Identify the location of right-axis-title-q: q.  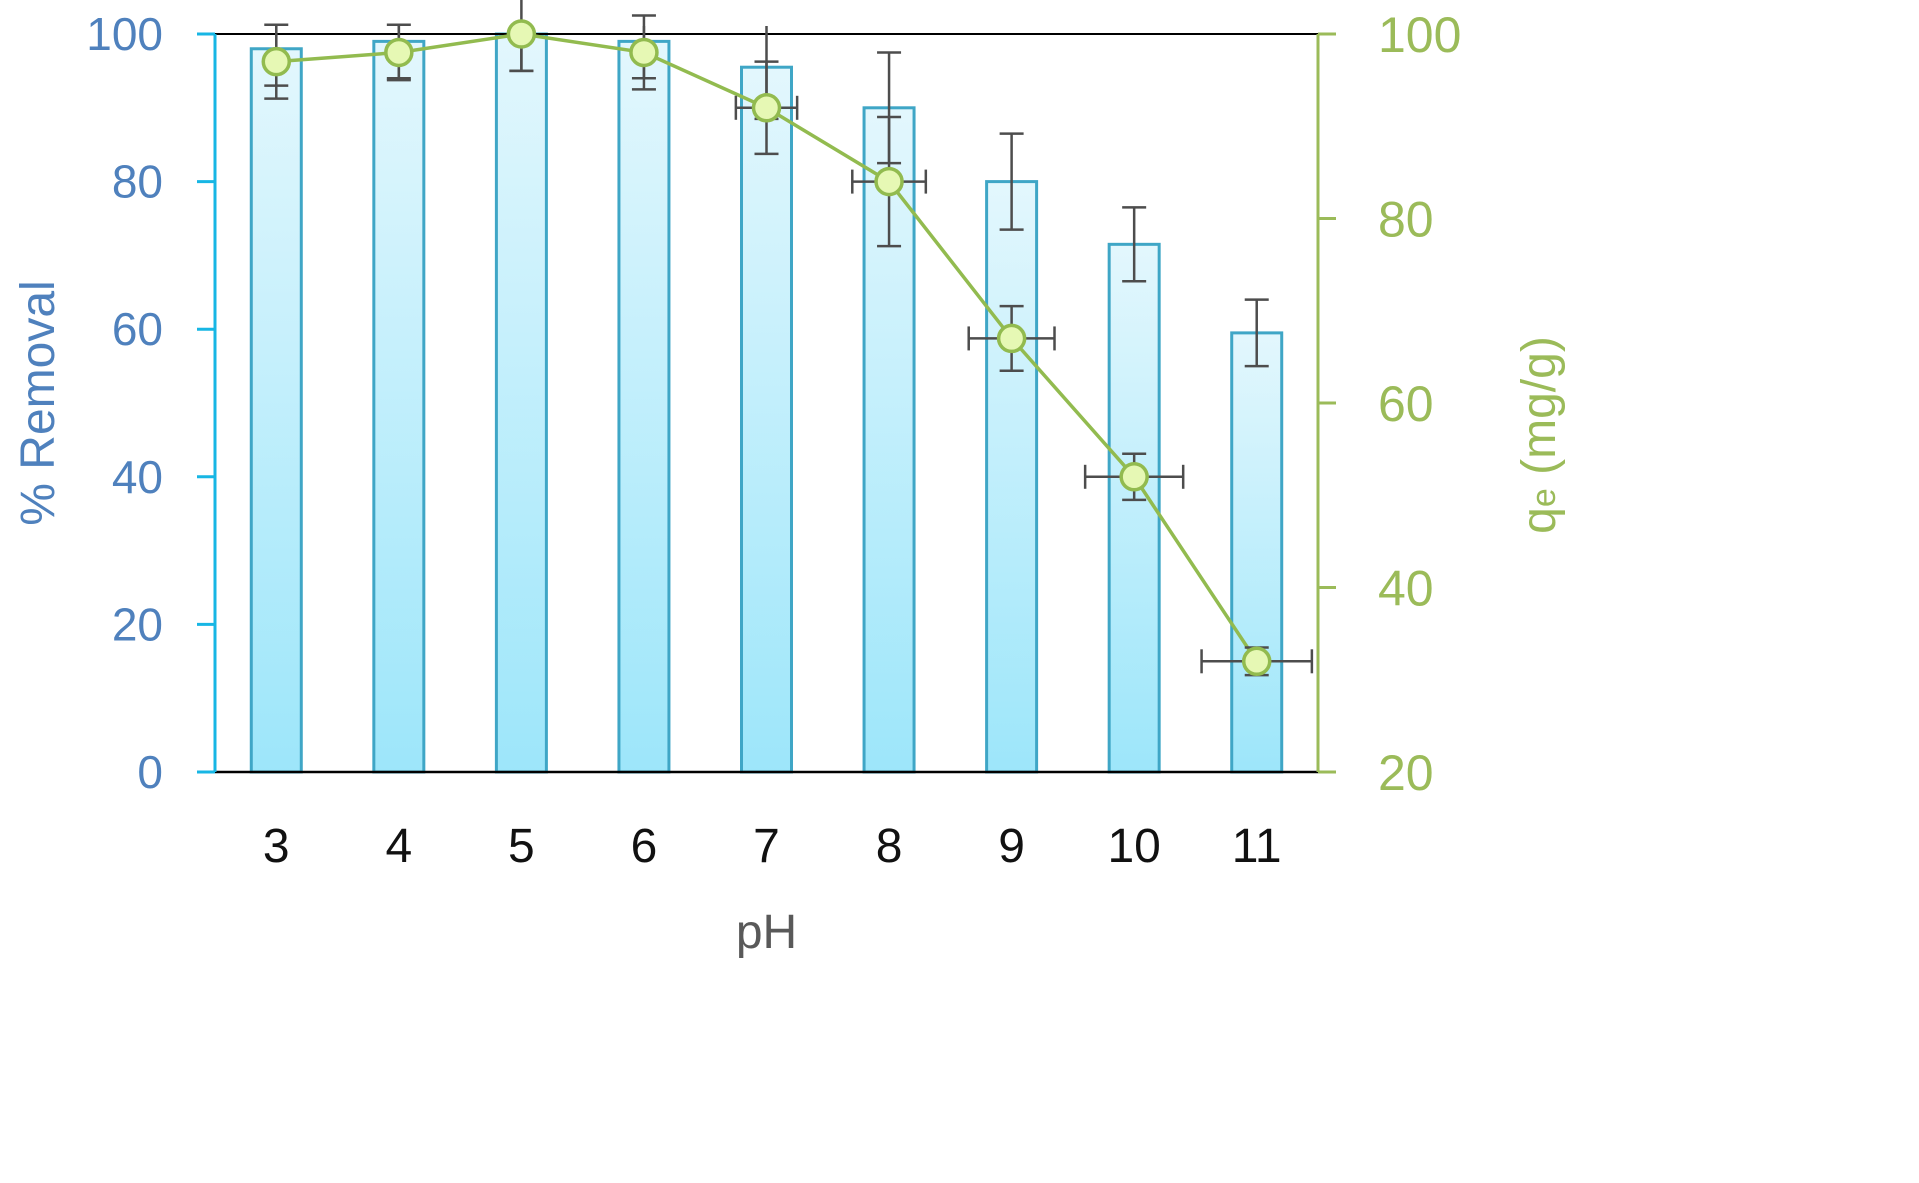
(1539, 520).